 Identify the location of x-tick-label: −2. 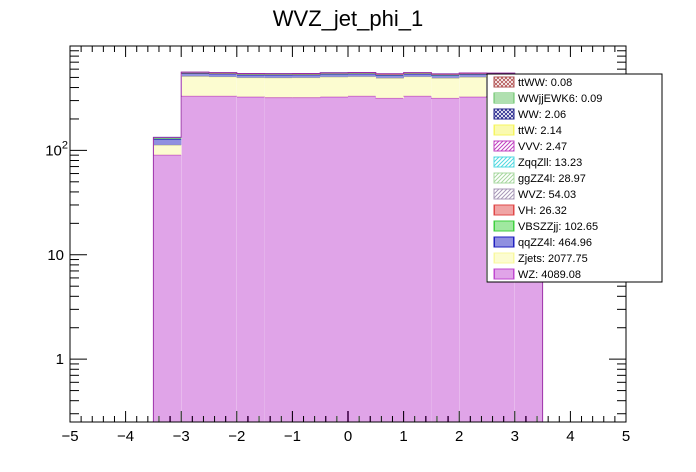
(236, 436).